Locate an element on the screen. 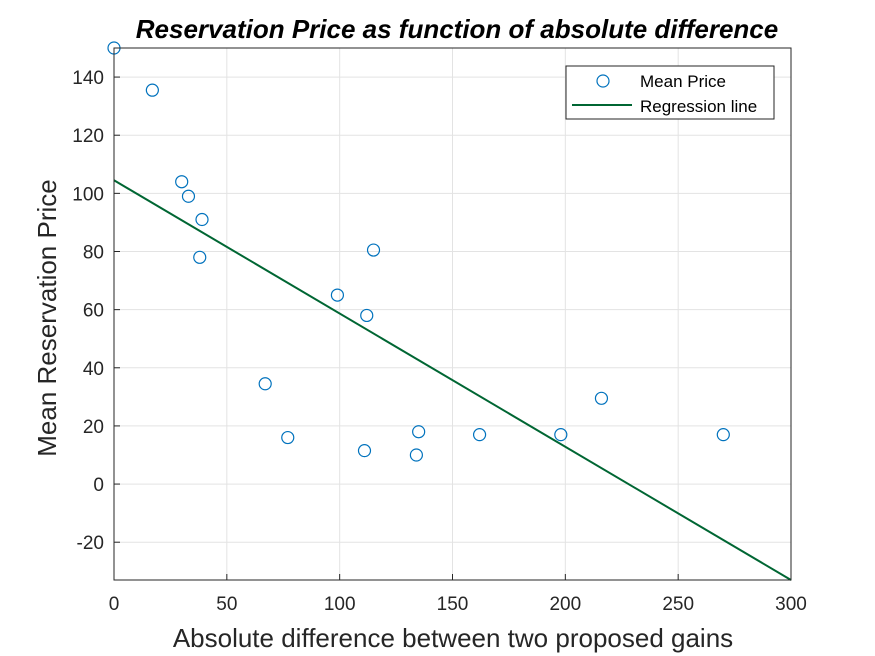  y-axis-ticks: -20 0 20 40 60 80 100 120 140 is located at coordinates (96, 311).